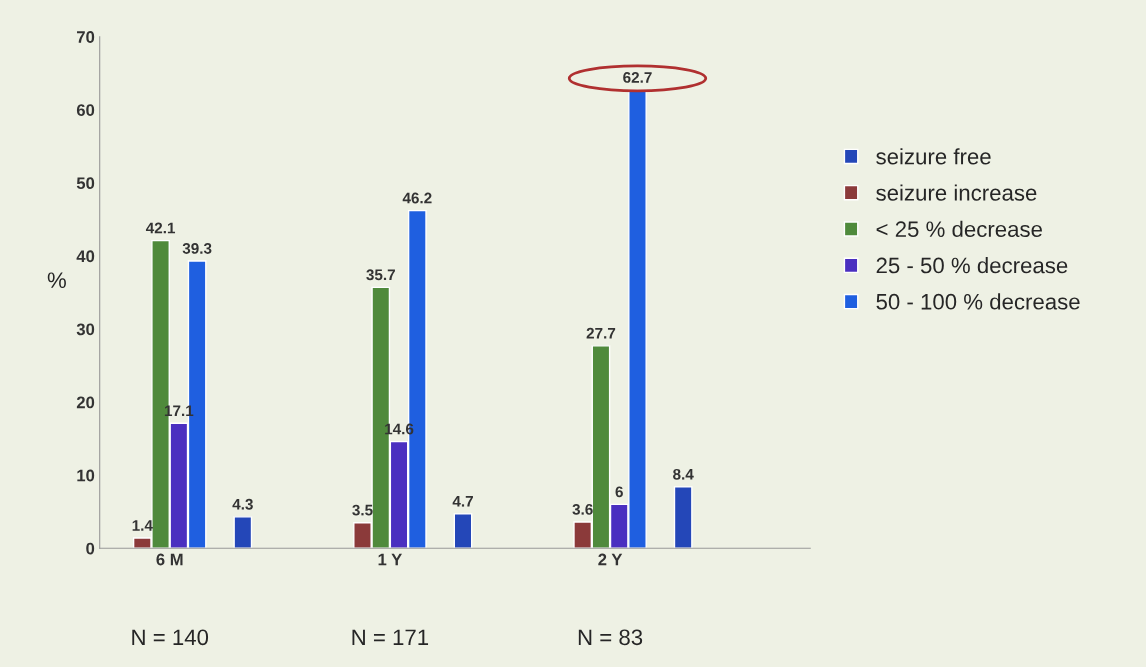 The width and height of the screenshot is (1146, 667). Describe the element at coordinates (582, 509) in the screenshot. I see `data-label: 3.6` at that location.